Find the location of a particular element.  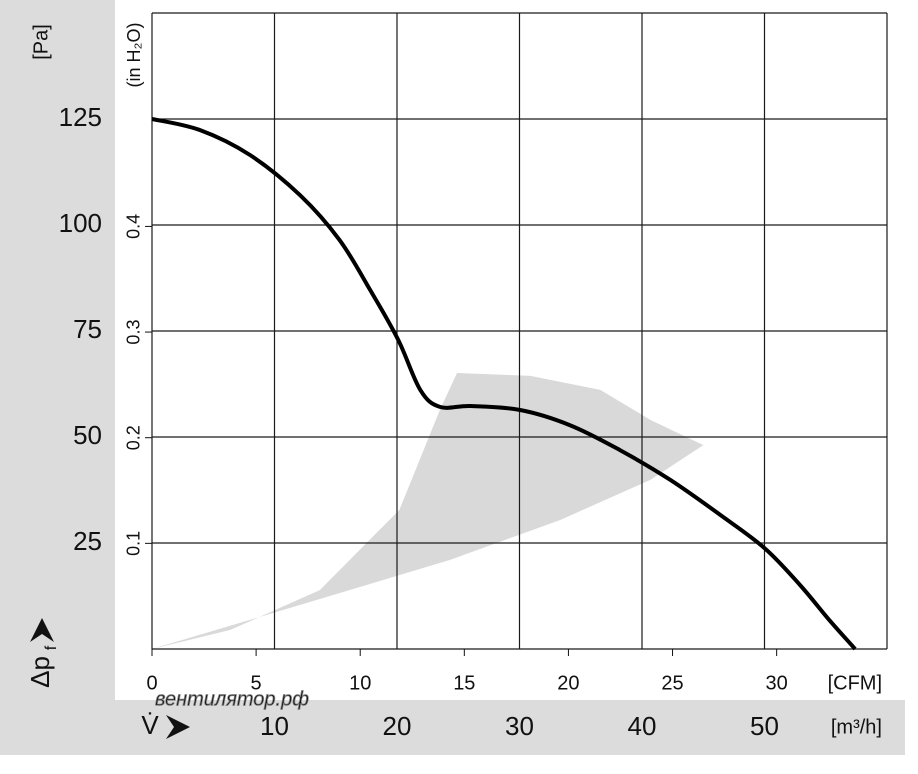

x2-tick-label: 5 is located at coordinates (256, 683).